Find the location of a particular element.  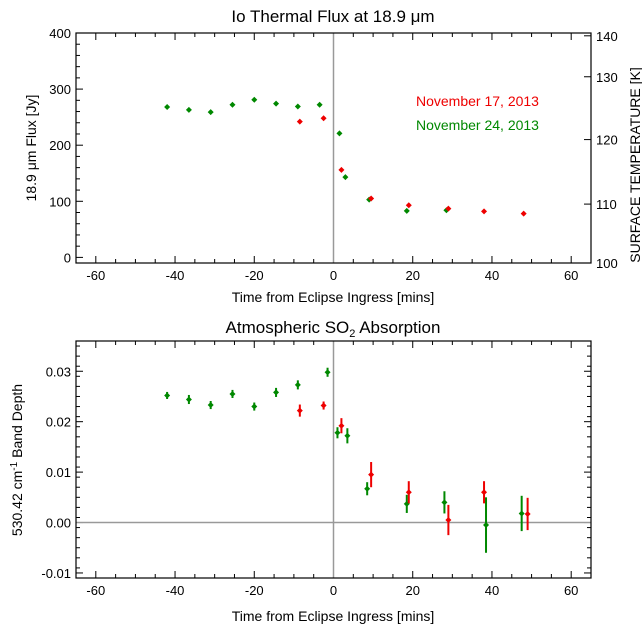

thermal-flux-title: Io Thermal Flux at 18.9 μm is located at coordinates (332, 16).